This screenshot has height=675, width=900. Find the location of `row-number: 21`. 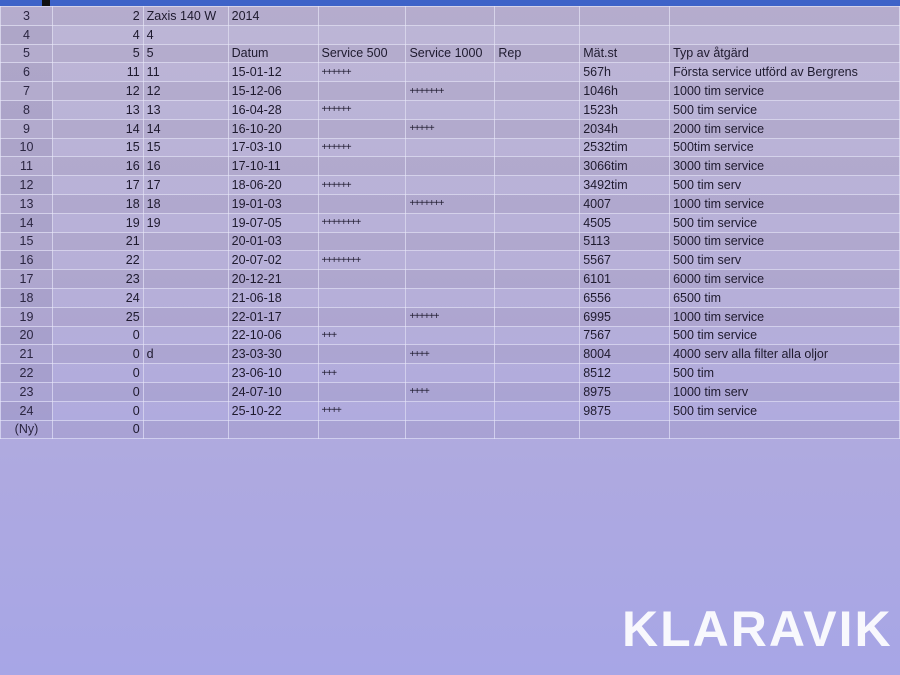

row-number: 21 is located at coordinates (26, 354).